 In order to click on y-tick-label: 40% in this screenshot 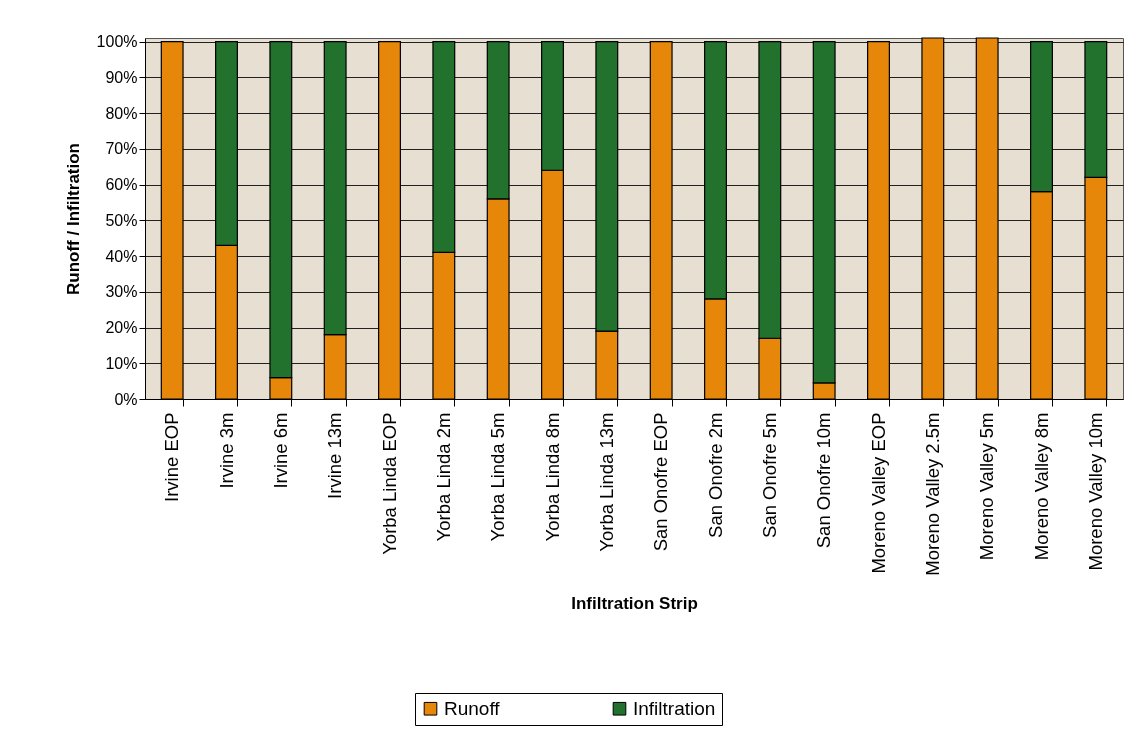, I will do `click(121, 256)`.